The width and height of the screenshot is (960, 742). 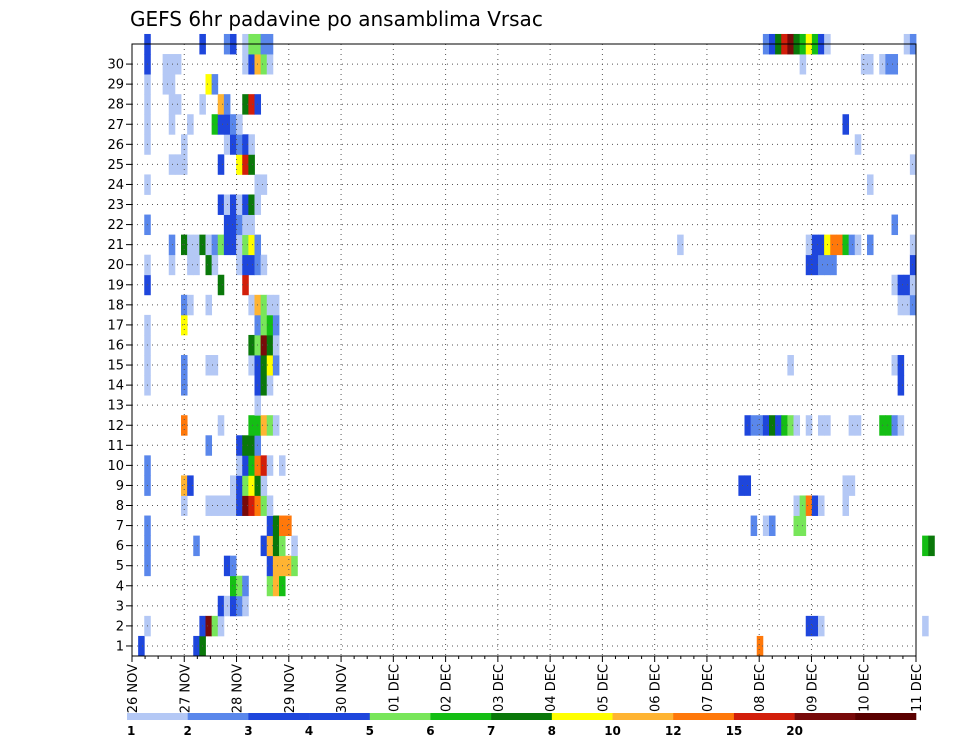 I want to click on y-tick-label: 19, so click(x=115, y=285).